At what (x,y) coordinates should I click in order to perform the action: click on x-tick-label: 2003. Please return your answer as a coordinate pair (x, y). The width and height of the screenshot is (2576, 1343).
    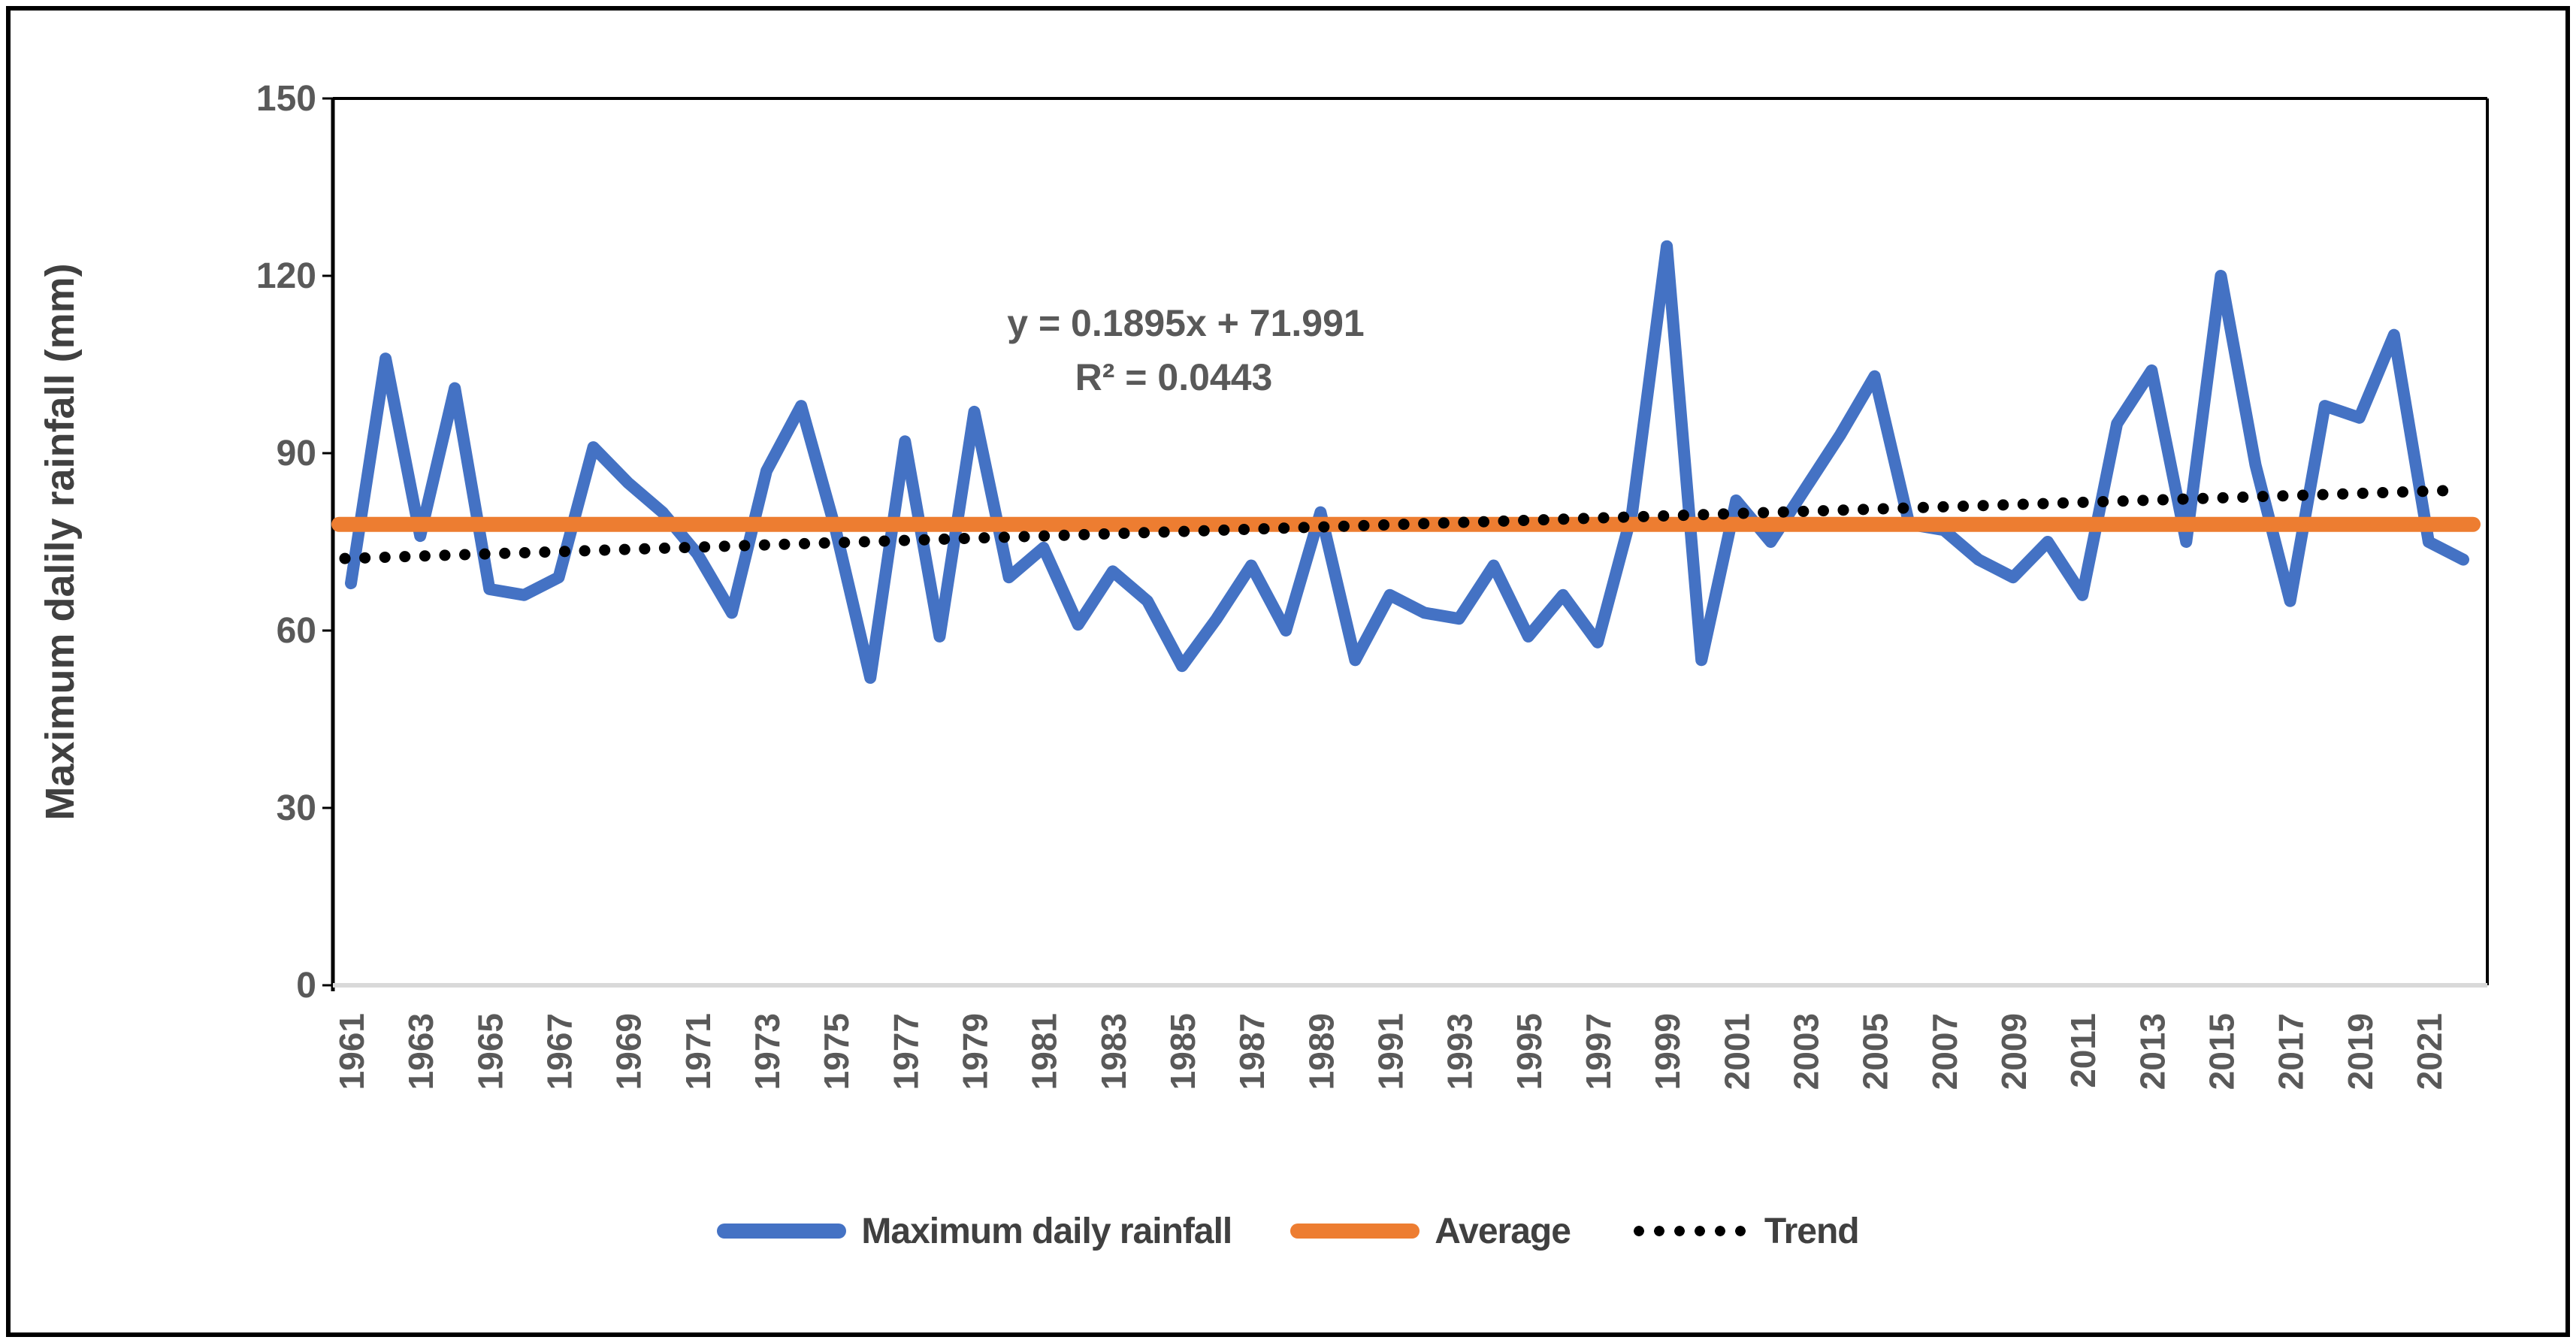
    Looking at the image, I should click on (1805, 1051).